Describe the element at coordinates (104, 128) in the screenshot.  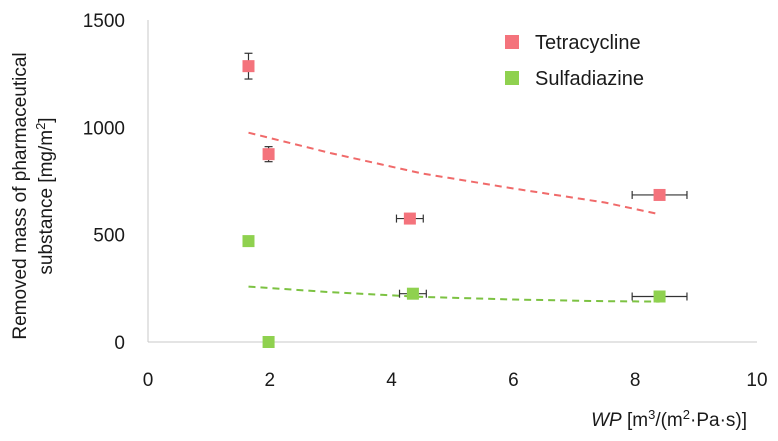
I see `y-tick-label: 1000` at that location.